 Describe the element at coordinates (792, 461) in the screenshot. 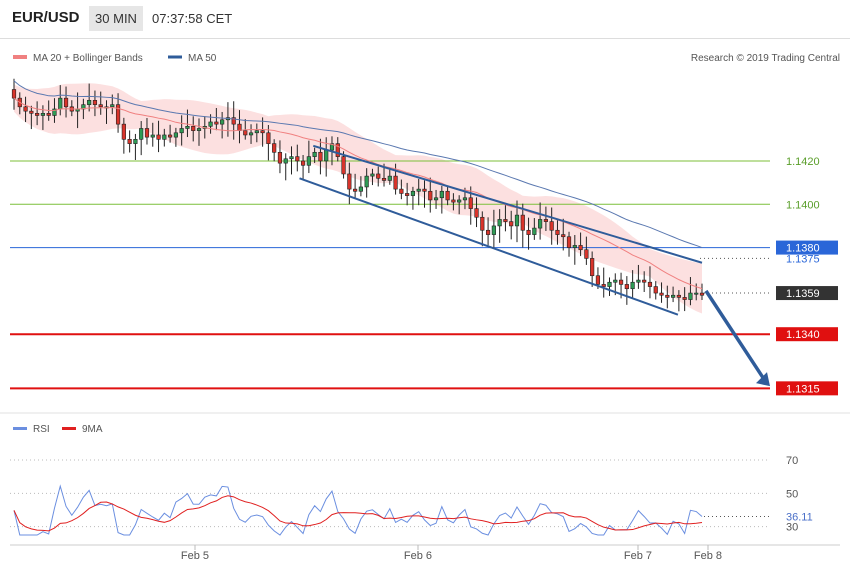

I see `rsi-tick-70: 70` at that location.